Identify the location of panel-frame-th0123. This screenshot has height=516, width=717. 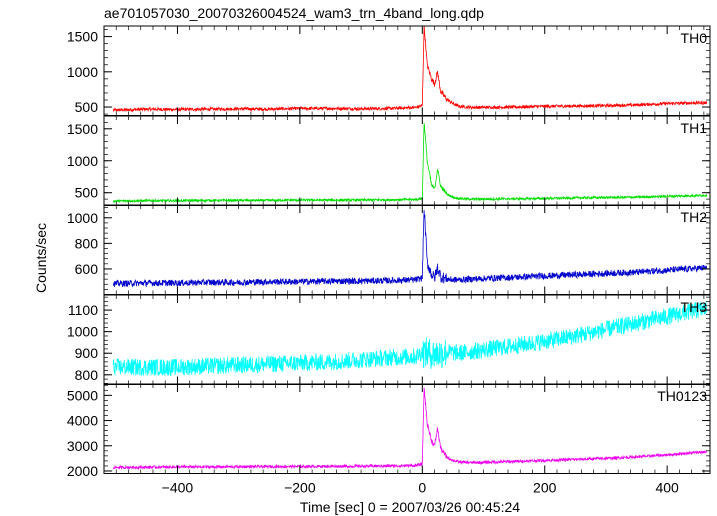
(407, 428).